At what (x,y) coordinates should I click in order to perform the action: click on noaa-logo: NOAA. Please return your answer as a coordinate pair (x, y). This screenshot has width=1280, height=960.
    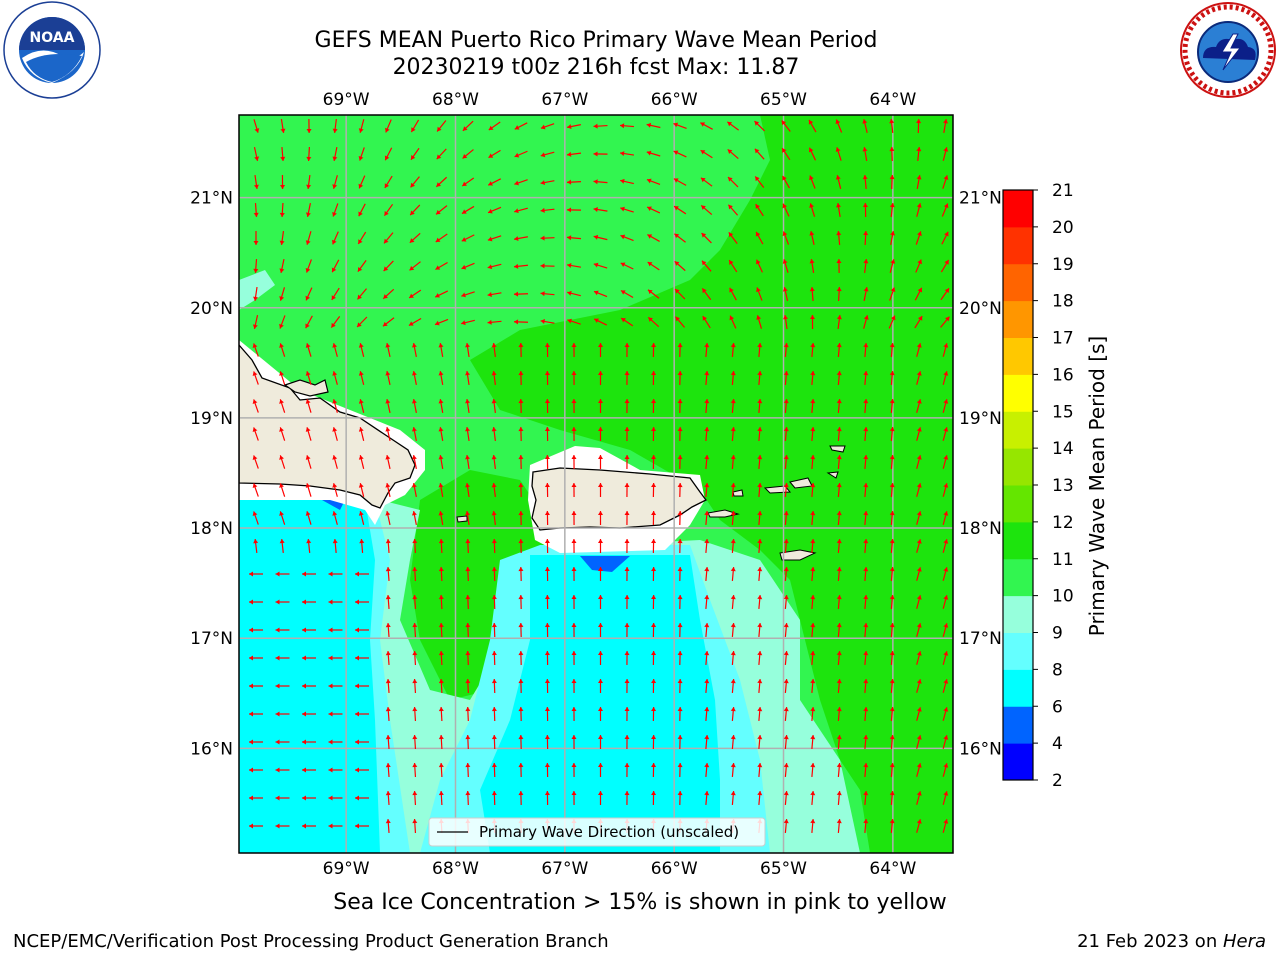
    Looking at the image, I should click on (52, 50).